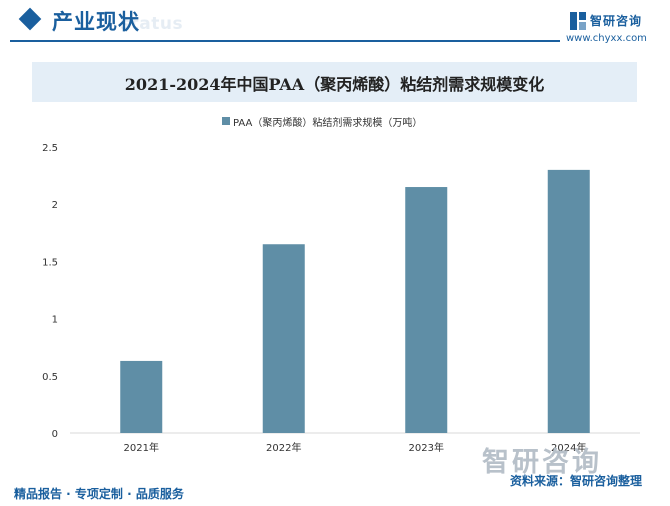 The image size is (670, 506). Describe the element at coordinates (50, 148) in the screenshot. I see `y-tick-label: 2.5` at that location.